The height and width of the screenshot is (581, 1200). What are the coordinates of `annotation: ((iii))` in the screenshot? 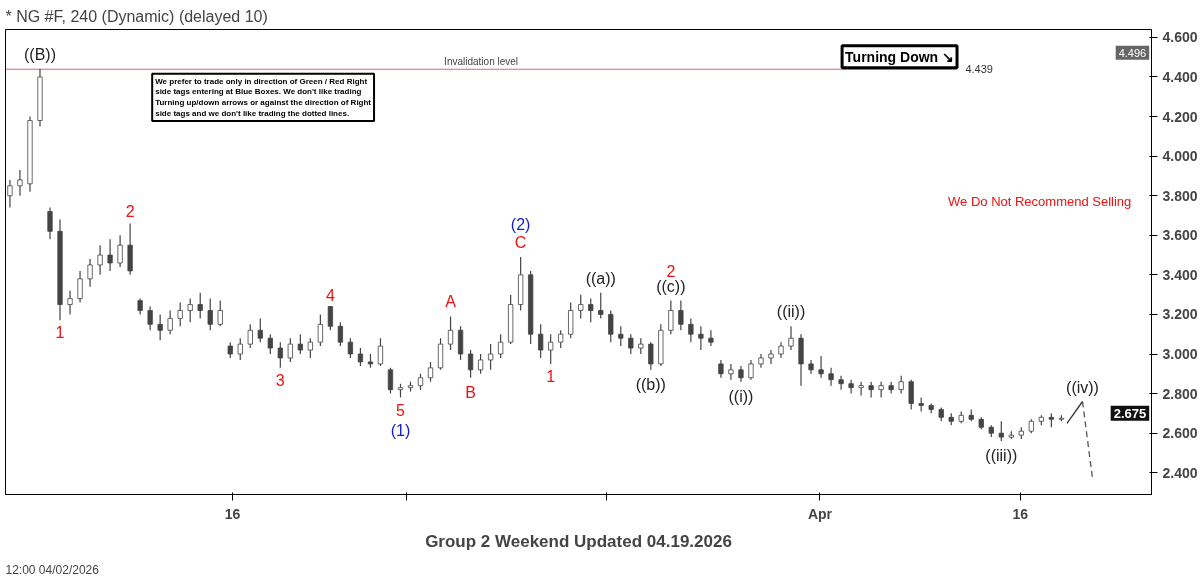 It's located at (1001, 456).